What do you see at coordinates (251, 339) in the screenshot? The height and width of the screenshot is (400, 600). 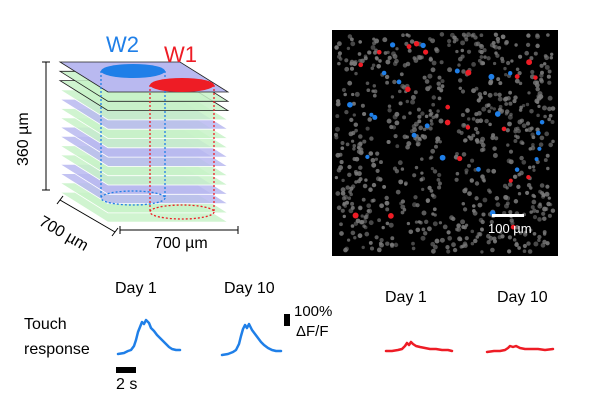 I see `trace-w2-day10` at bounding box center [251, 339].